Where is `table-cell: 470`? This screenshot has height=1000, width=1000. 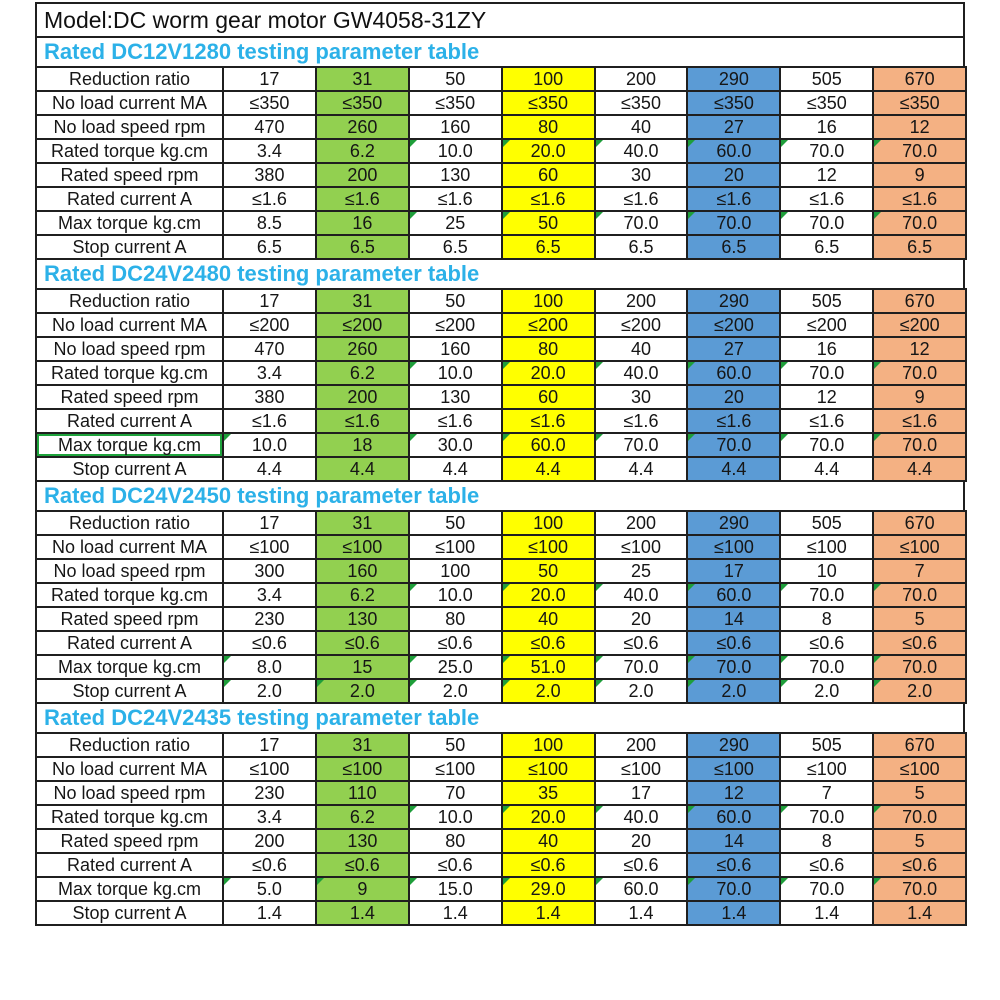 table-cell: 470 is located at coordinates (269, 349).